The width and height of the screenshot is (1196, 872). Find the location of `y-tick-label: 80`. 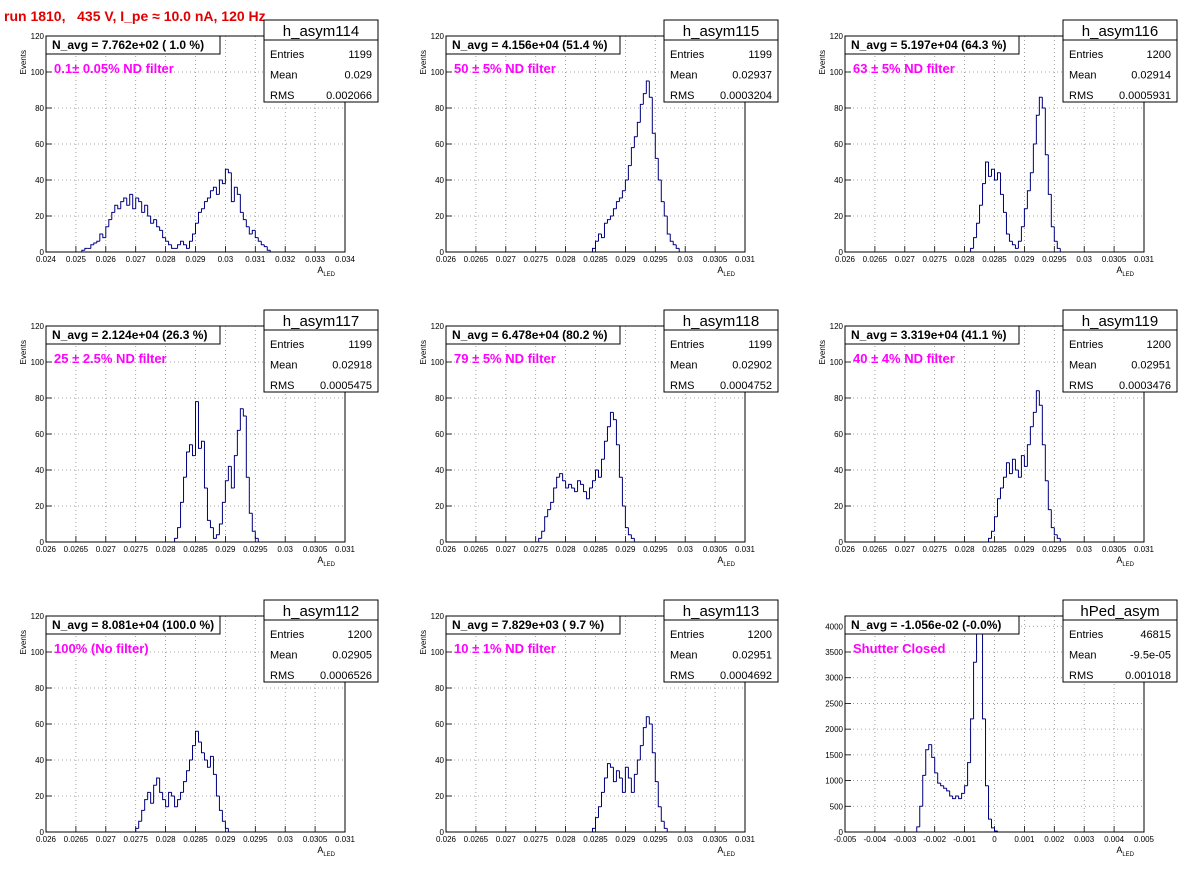

y-tick-label: 80 is located at coordinates (838, 108).